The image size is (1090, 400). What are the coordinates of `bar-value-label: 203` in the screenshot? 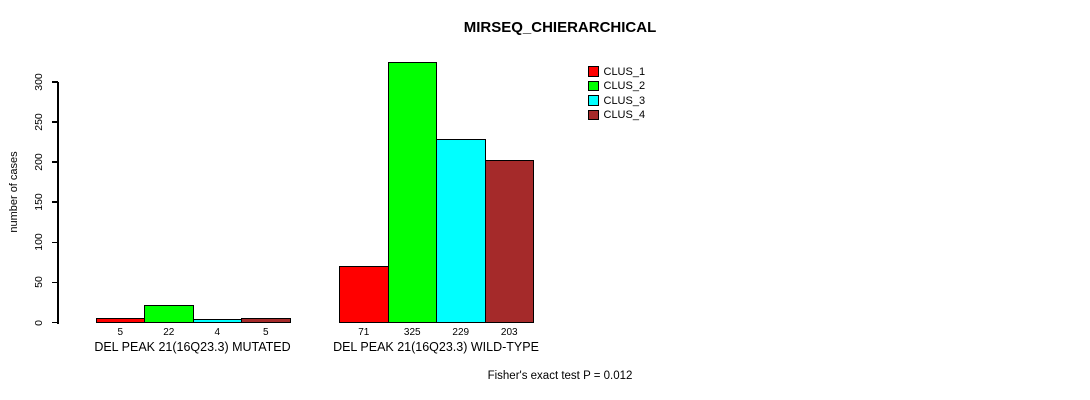 It's located at (509, 332).